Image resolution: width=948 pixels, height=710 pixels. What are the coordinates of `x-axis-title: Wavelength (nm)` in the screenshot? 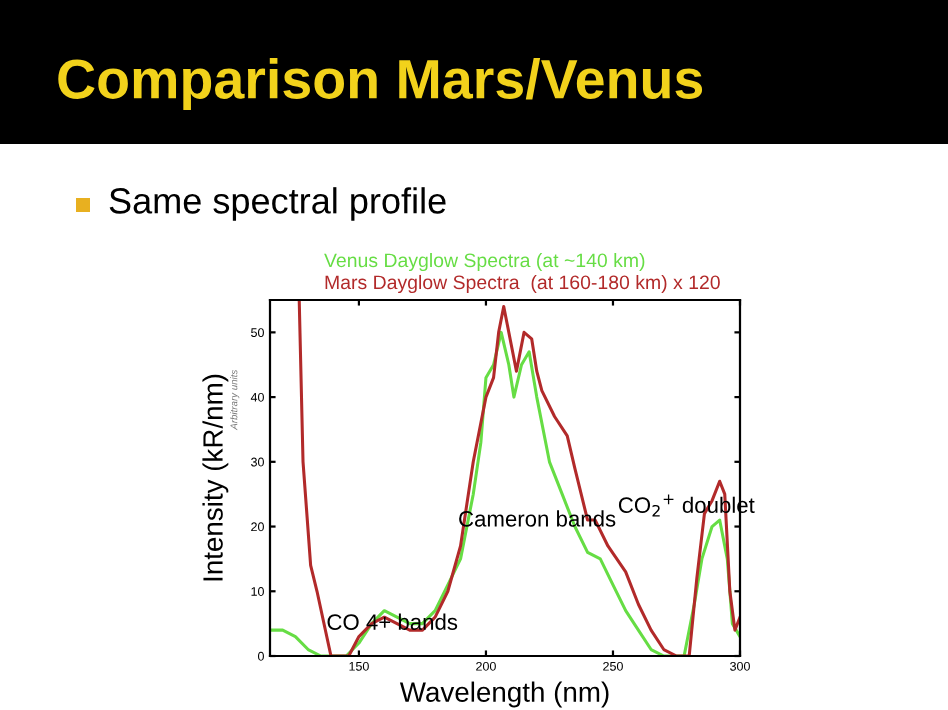 It's located at (504, 694).